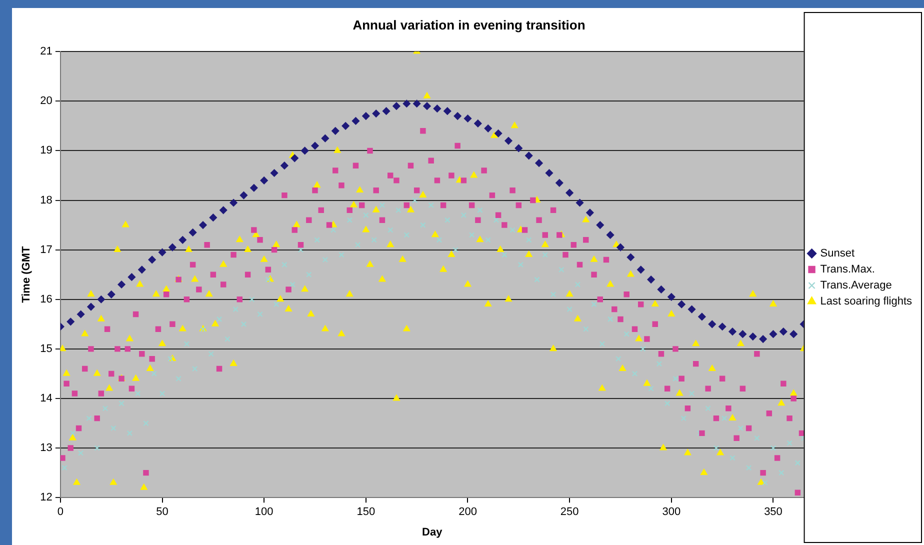 The image size is (924, 545). What do you see at coordinates (433, 532) in the screenshot?
I see `x-axis-title: Day` at bounding box center [433, 532].